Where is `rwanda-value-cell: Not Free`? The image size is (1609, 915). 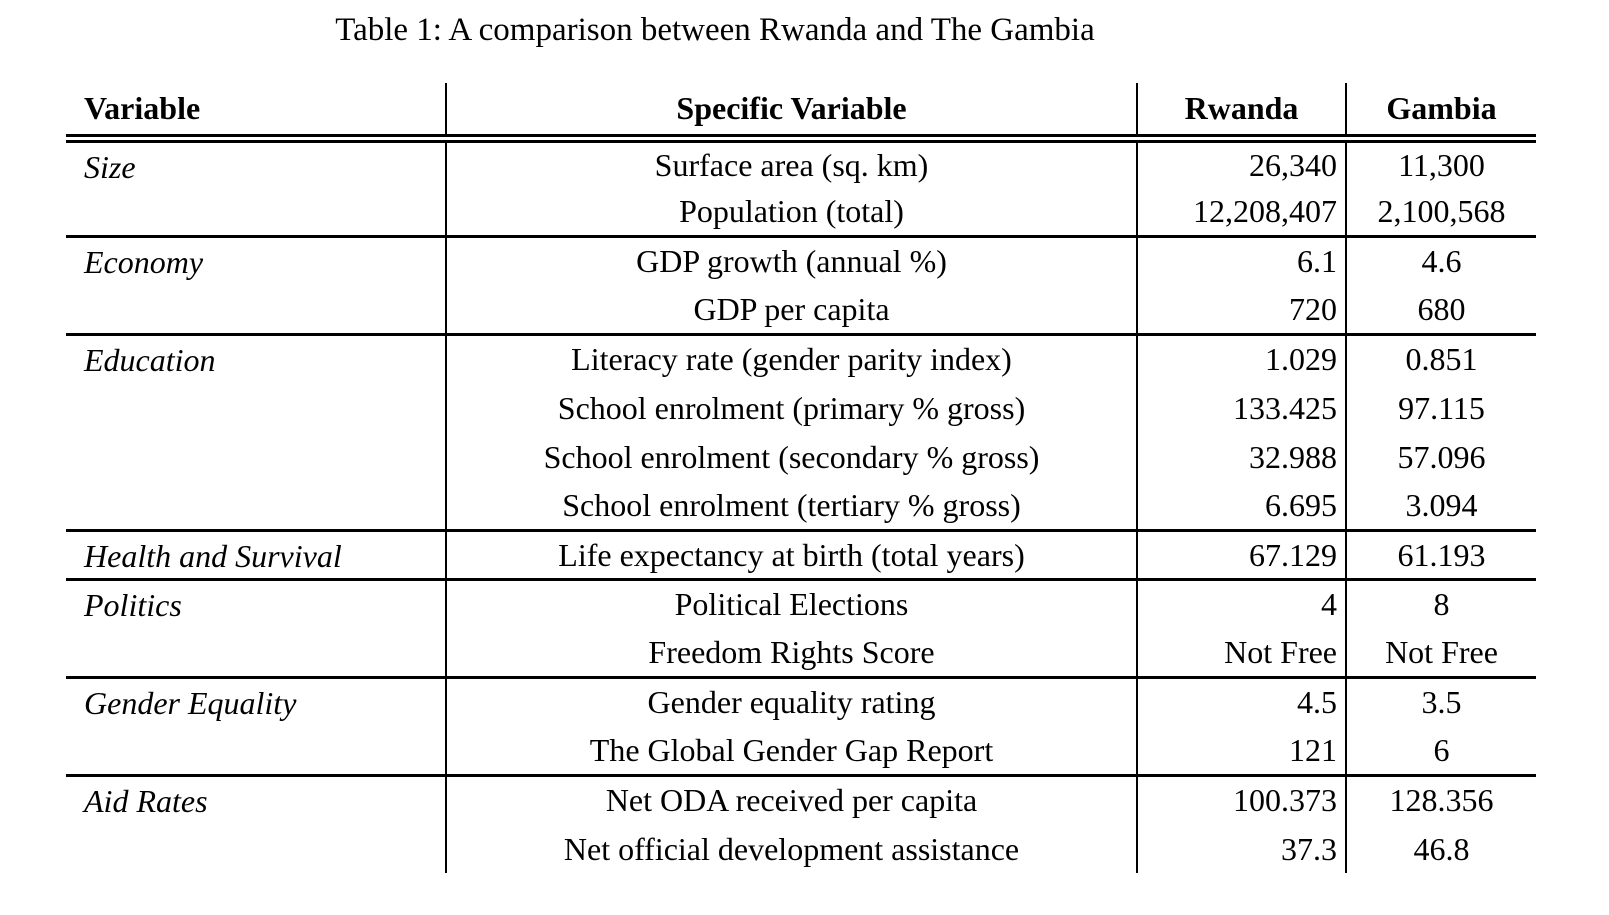 rwanda-value-cell: Not Free is located at coordinates (1242, 652).